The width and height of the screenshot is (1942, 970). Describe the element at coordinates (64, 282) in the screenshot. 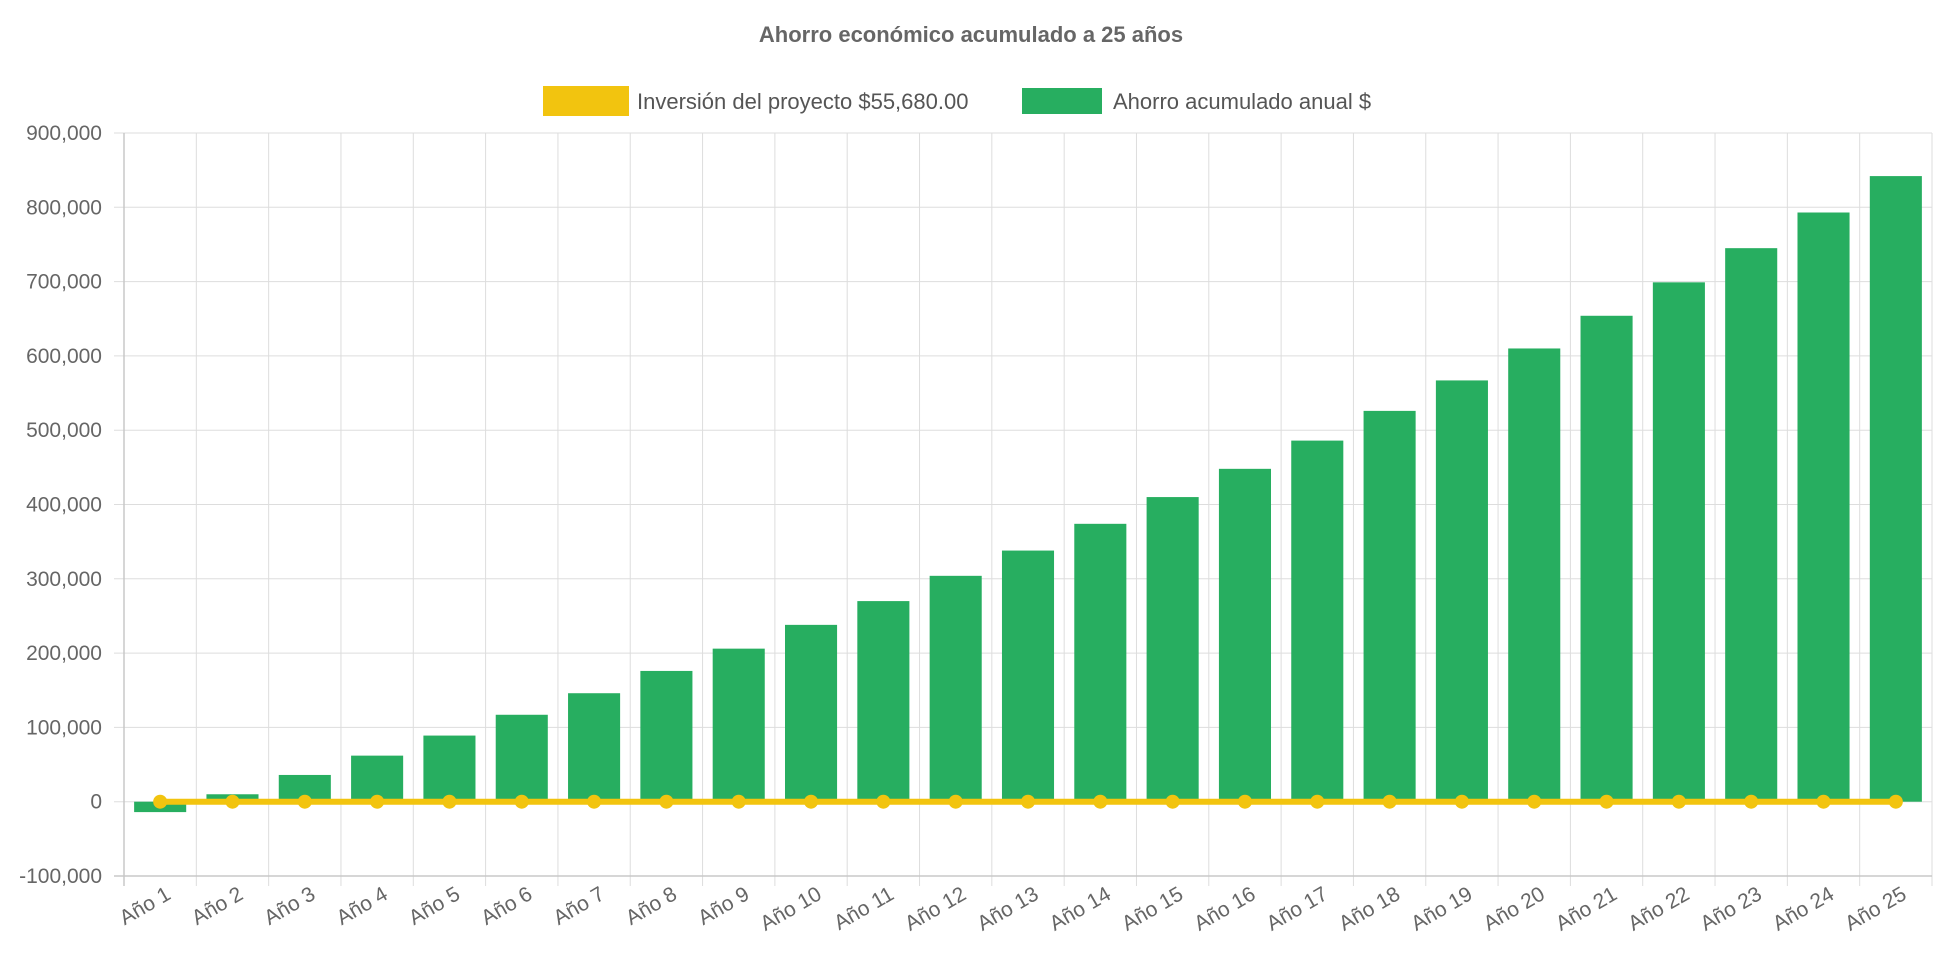

I see `y-tick-label: 700,000` at that location.